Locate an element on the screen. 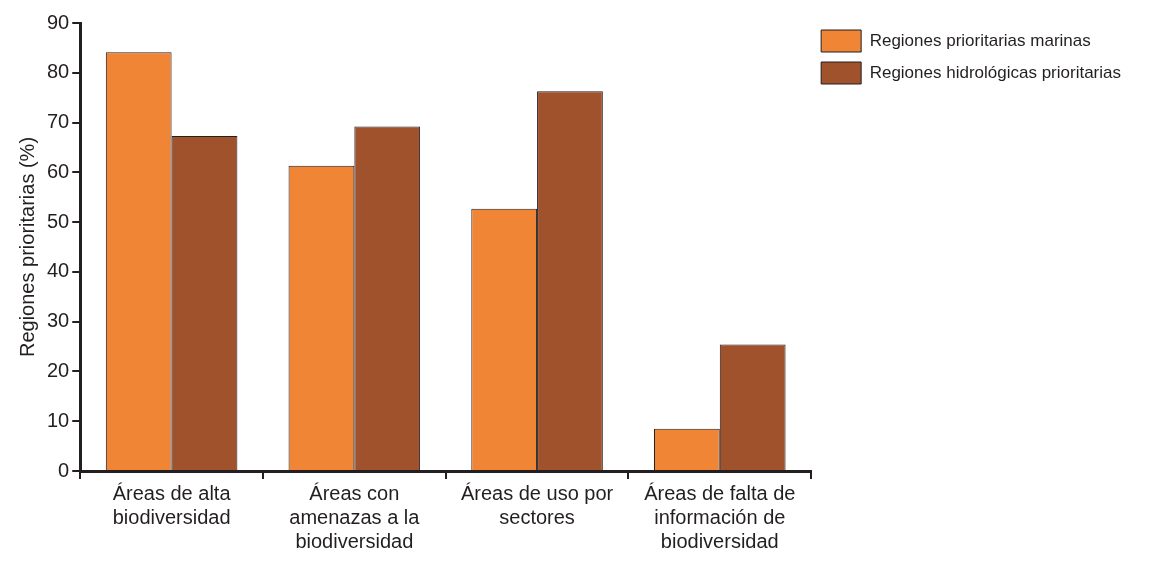 The image size is (1153, 569). y-tick-label: 70 is located at coordinates (58, 121).